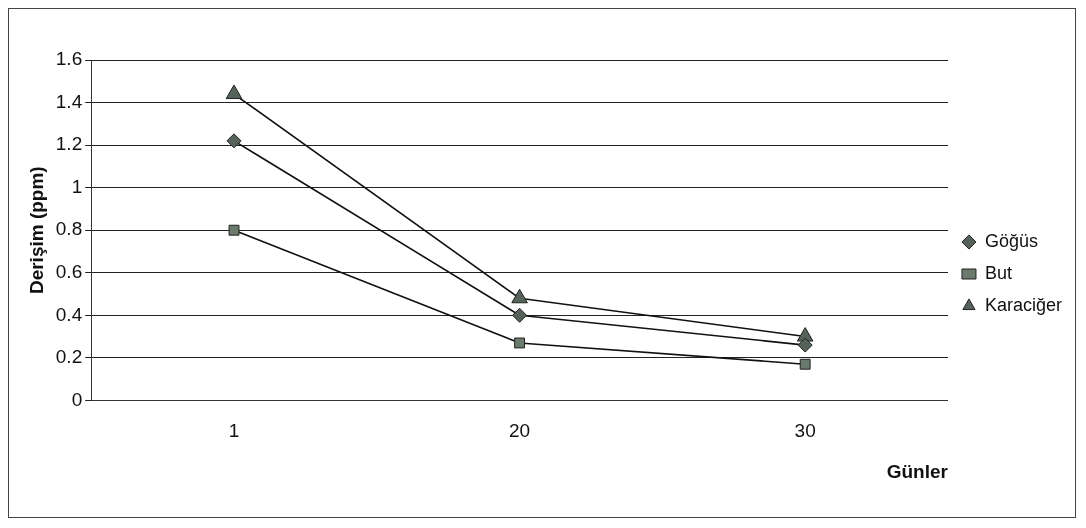 The width and height of the screenshot is (1086, 528). I want to click on x-tick-label: 20, so click(520, 431).